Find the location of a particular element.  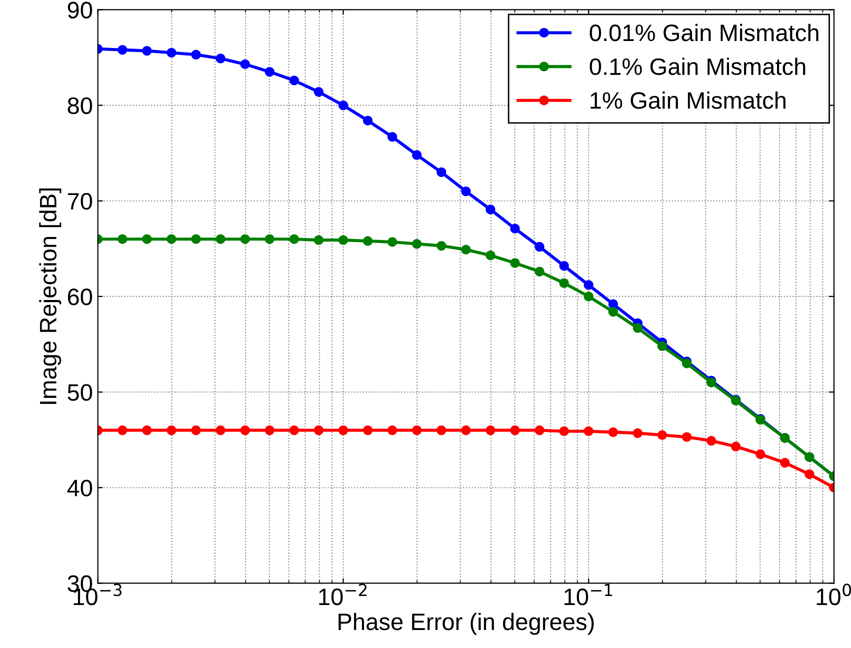

y-tick-label: 70 is located at coordinates (80, 201).